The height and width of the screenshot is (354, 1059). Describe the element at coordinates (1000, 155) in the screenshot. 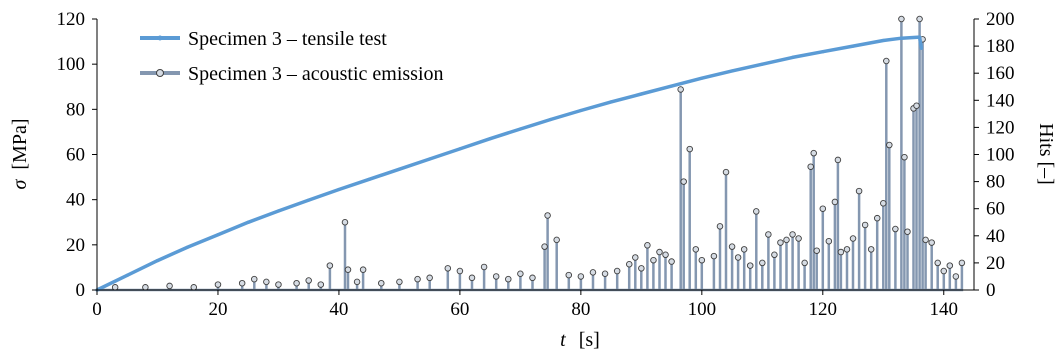

I see `y-right-tick-label: 100` at that location.